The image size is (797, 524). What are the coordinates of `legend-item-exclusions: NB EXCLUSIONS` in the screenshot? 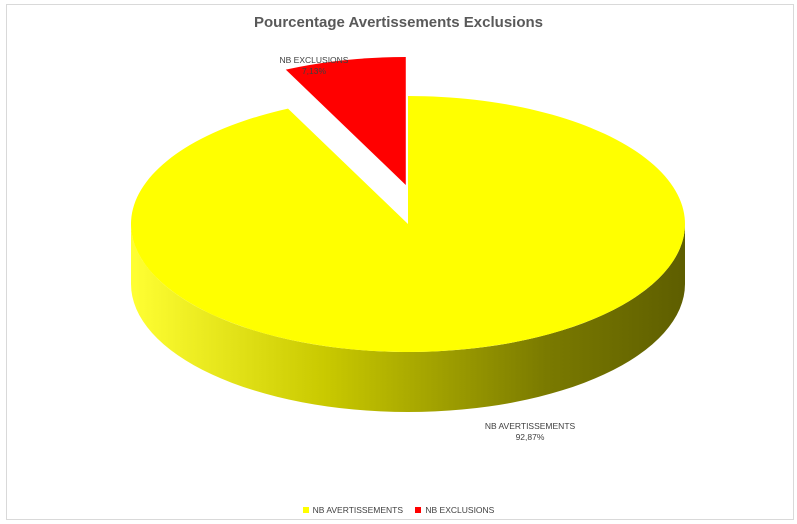 It's located at (454, 510).